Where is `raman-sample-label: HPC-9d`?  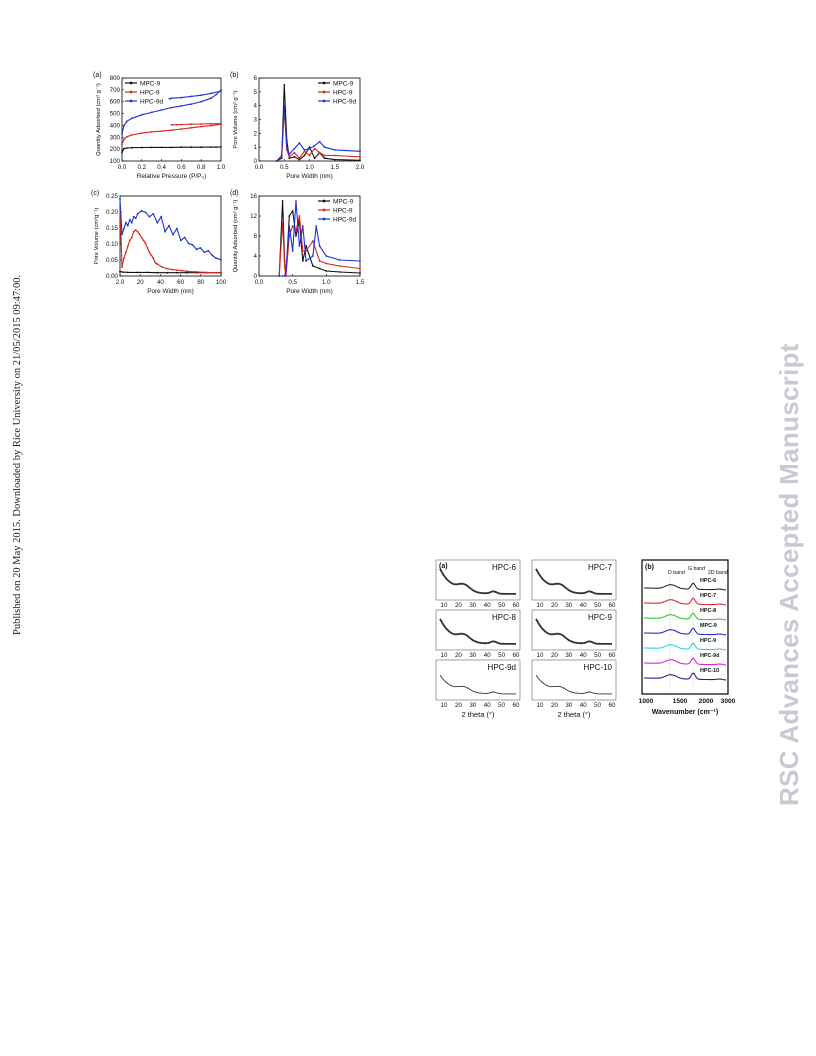
raman-sample-label: HPC-9d is located at coordinates (709, 656).